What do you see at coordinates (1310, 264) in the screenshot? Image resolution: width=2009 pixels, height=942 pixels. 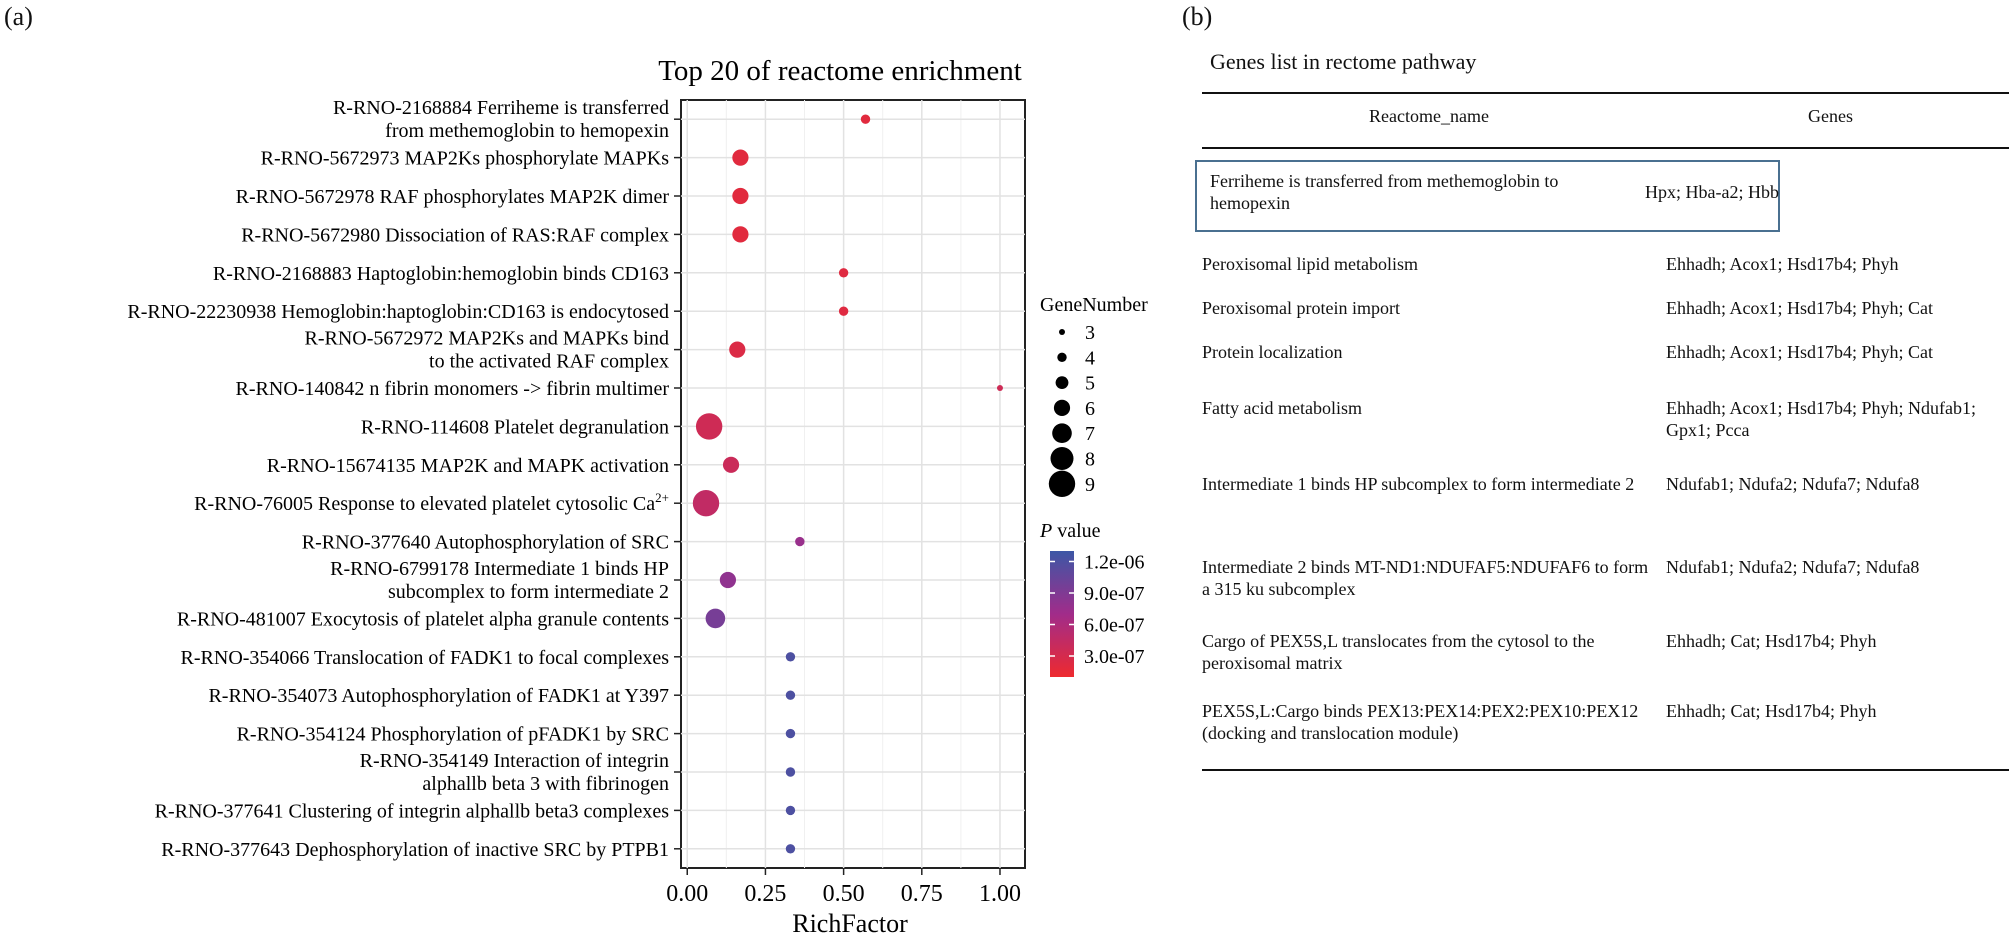 I see `reactome-name-cell: Peroxisomal lipid metabolism` at bounding box center [1310, 264].